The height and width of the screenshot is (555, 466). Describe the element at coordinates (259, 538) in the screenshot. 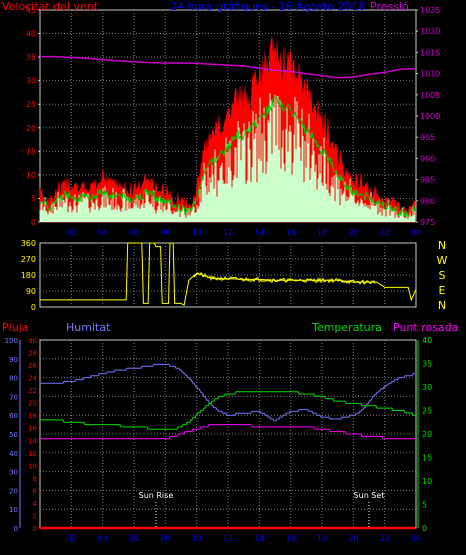

I see `time-tick: 14` at that location.